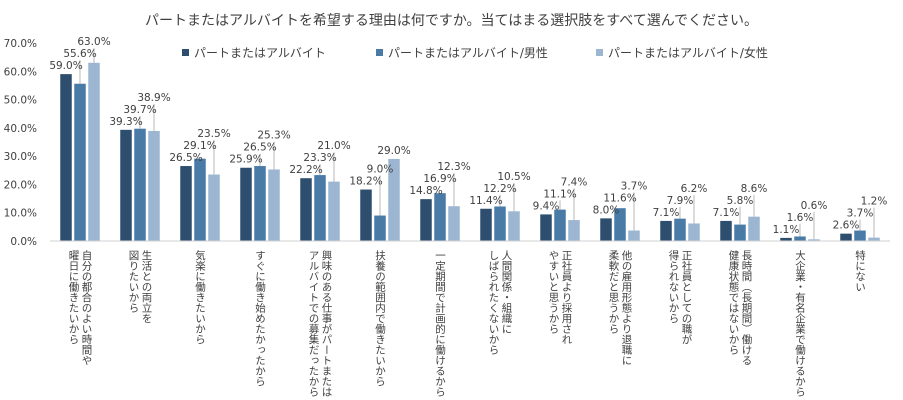 This screenshot has width=903, height=400. Describe the element at coordinates (20, 101) in the screenshot. I see `y-tick-label: 50.0%` at that location.